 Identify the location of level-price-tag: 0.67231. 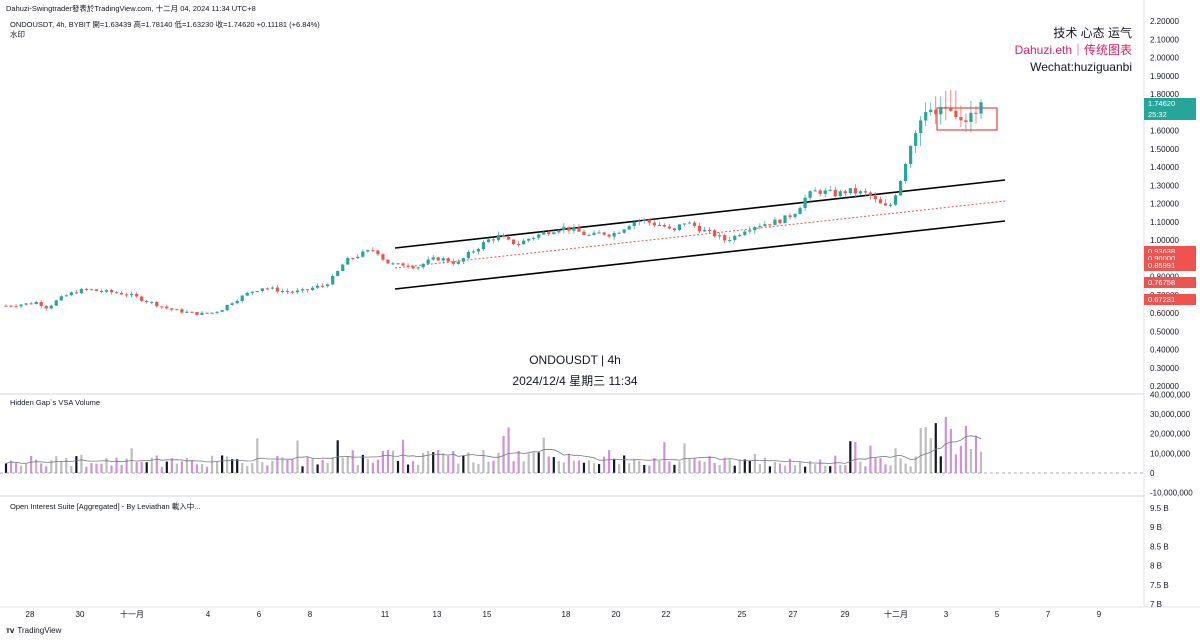
(1170, 300).